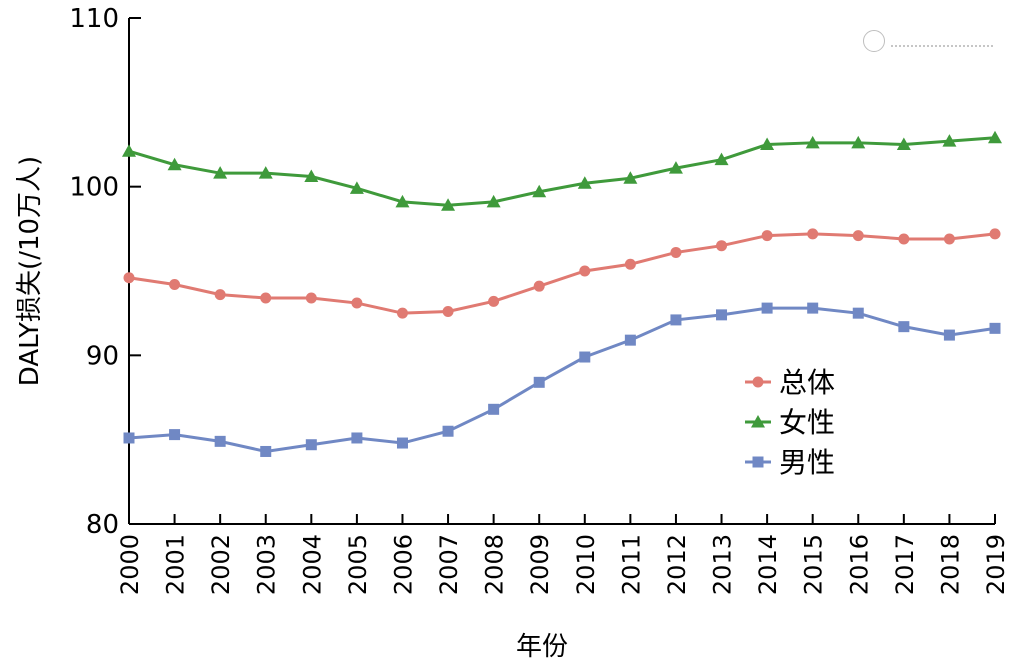 This screenshot has height=665, width=1017. Describe the element at coordinates (221, 564) in the screenshot. I see `x-tick-label: 2002` at that location.